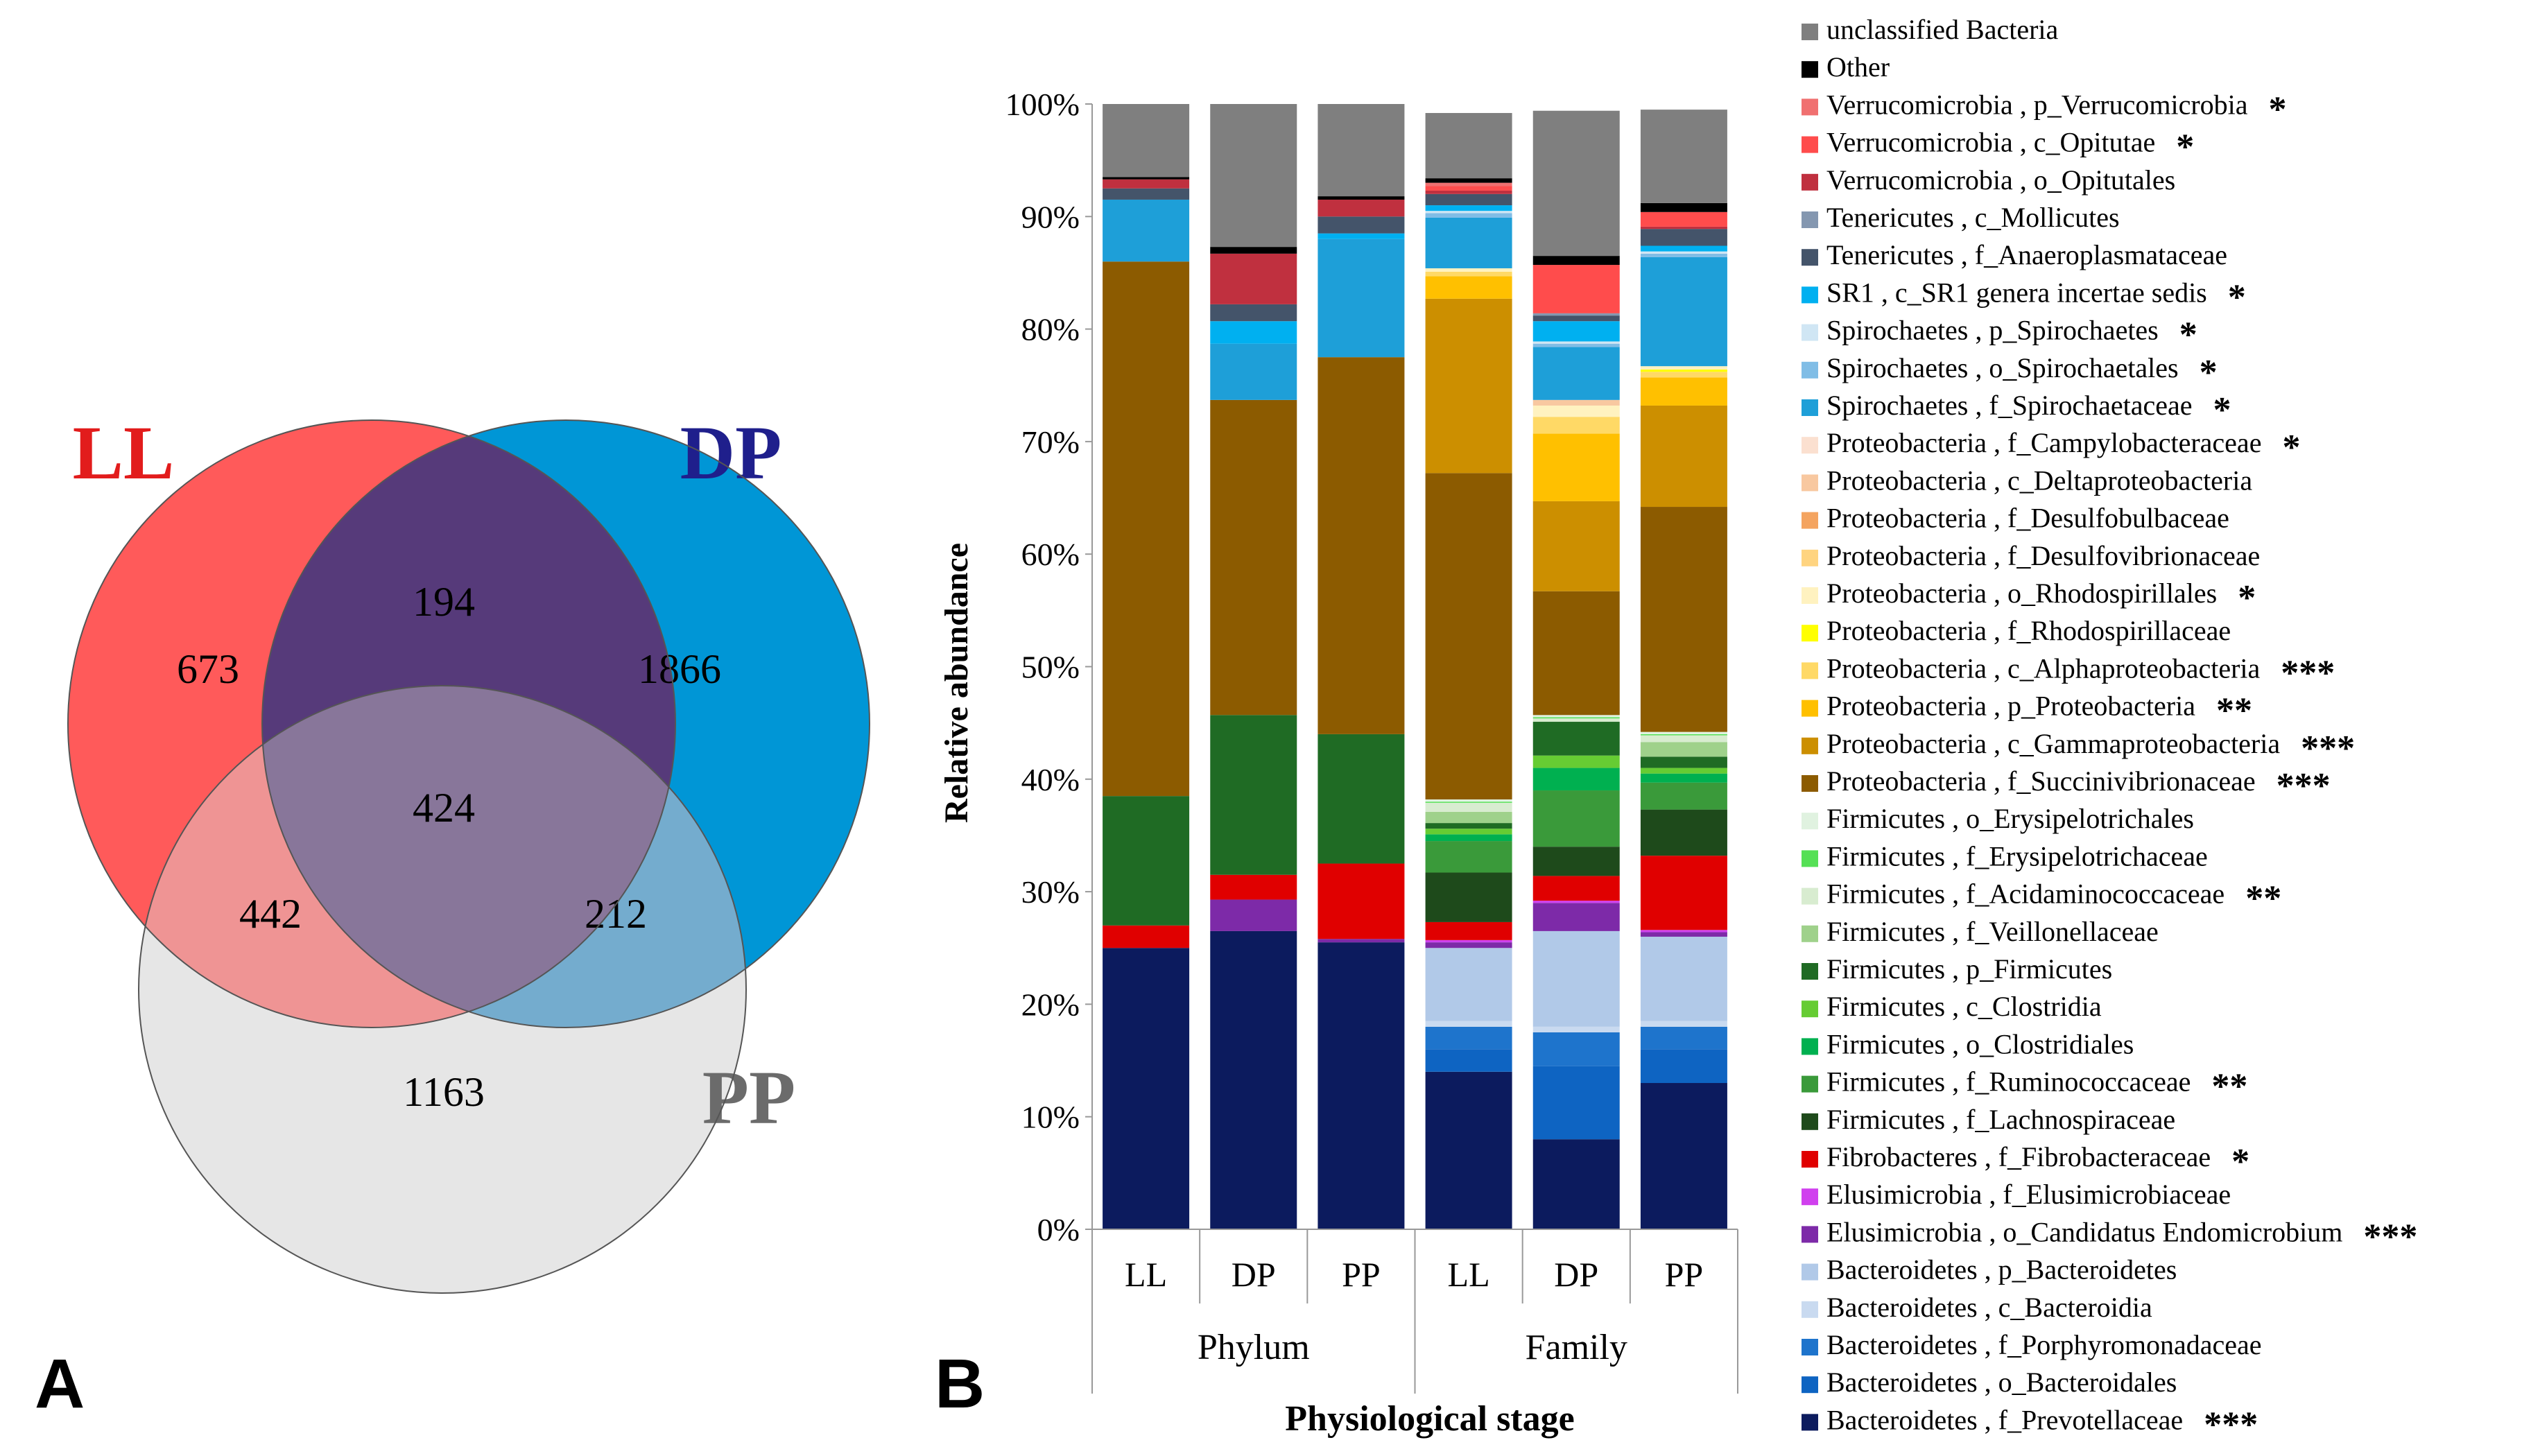 This screenshot has width=2531, height=1456. I want to click on y-tick-label: 20%, so click(1050, 1004).